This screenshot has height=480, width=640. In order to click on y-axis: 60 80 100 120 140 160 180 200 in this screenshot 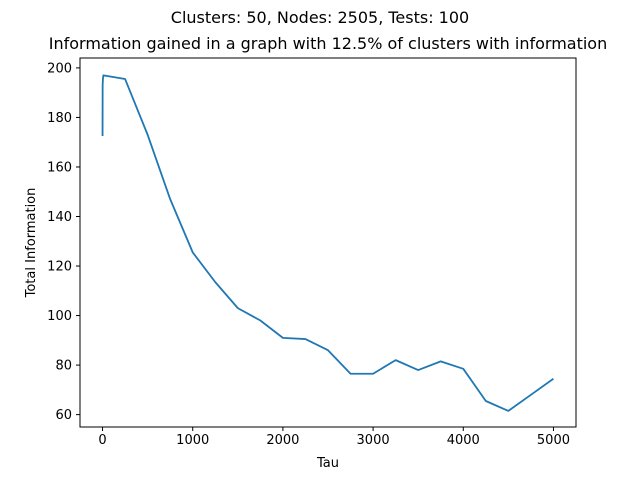, I will do `click(63, 242)`.